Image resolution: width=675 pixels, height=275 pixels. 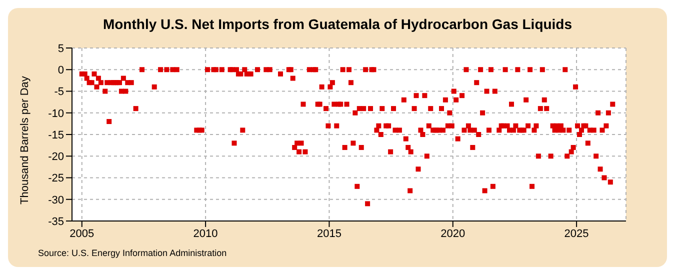 What do you see at coordinates (56, 178) in the screenshot?
I see `y-tick-label: -25` at bounding box center [56, 178].